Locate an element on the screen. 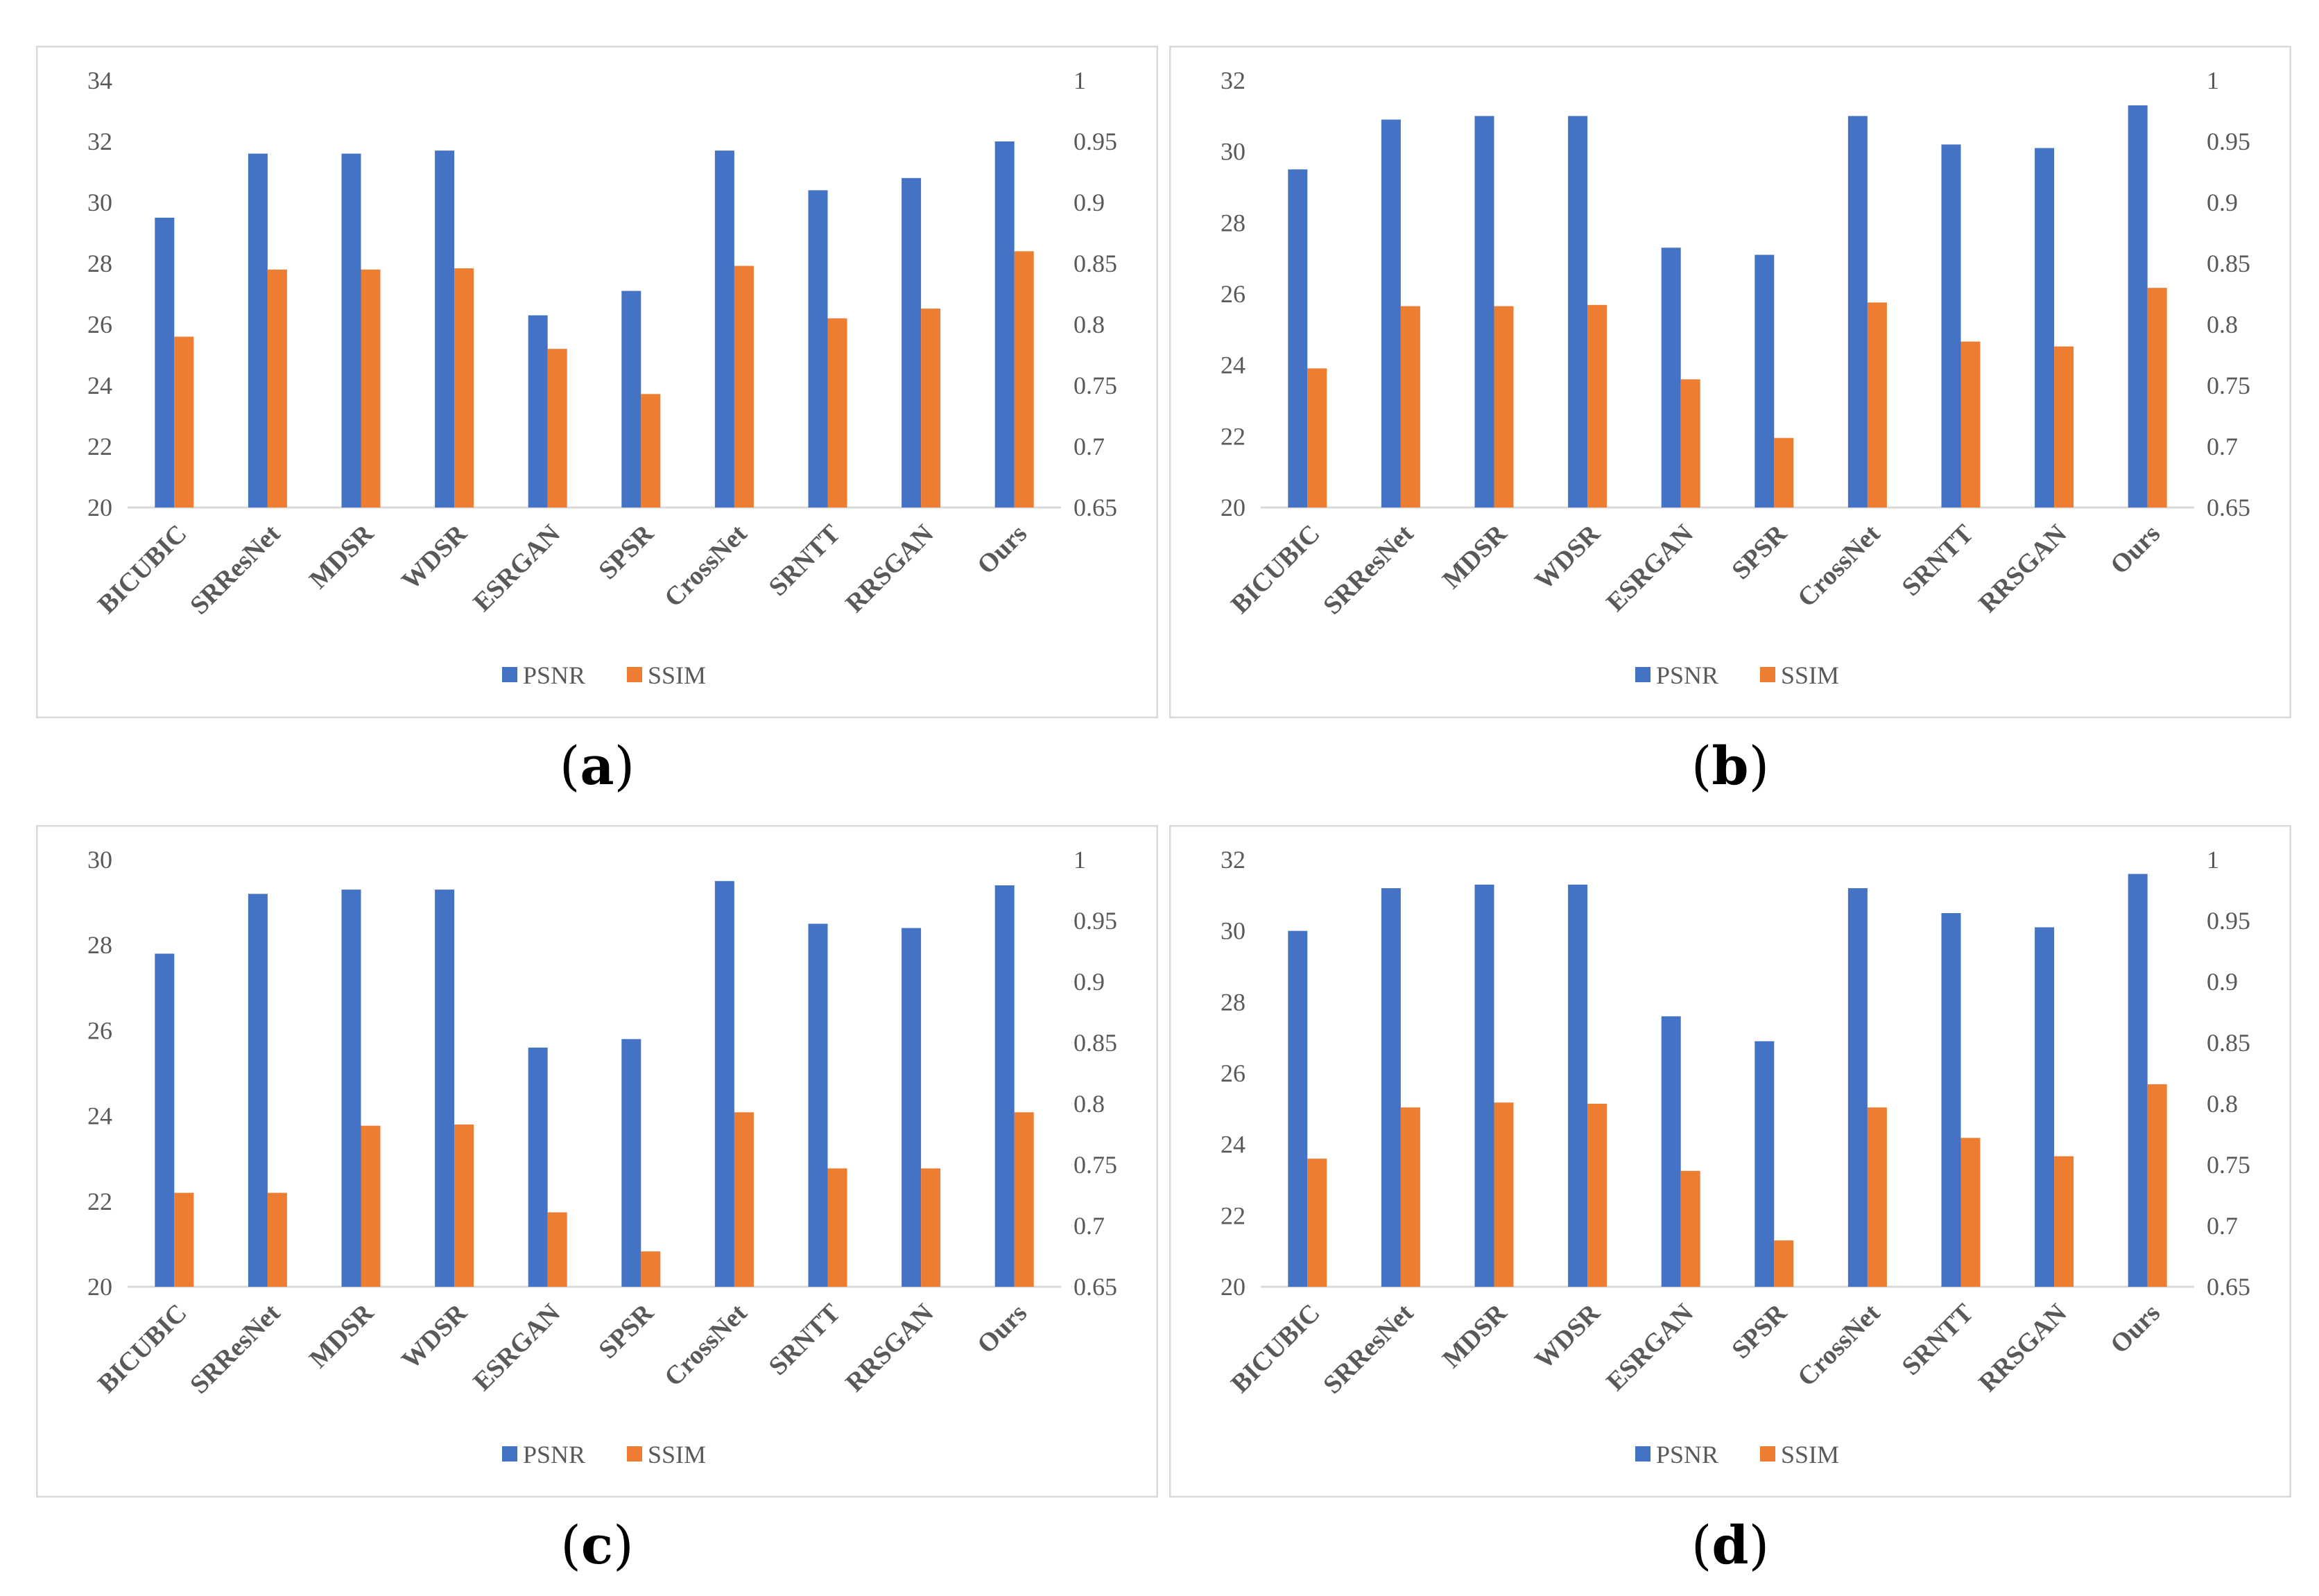  y2-tick-label: 0.85 is located at coordinates (1095, 1043).